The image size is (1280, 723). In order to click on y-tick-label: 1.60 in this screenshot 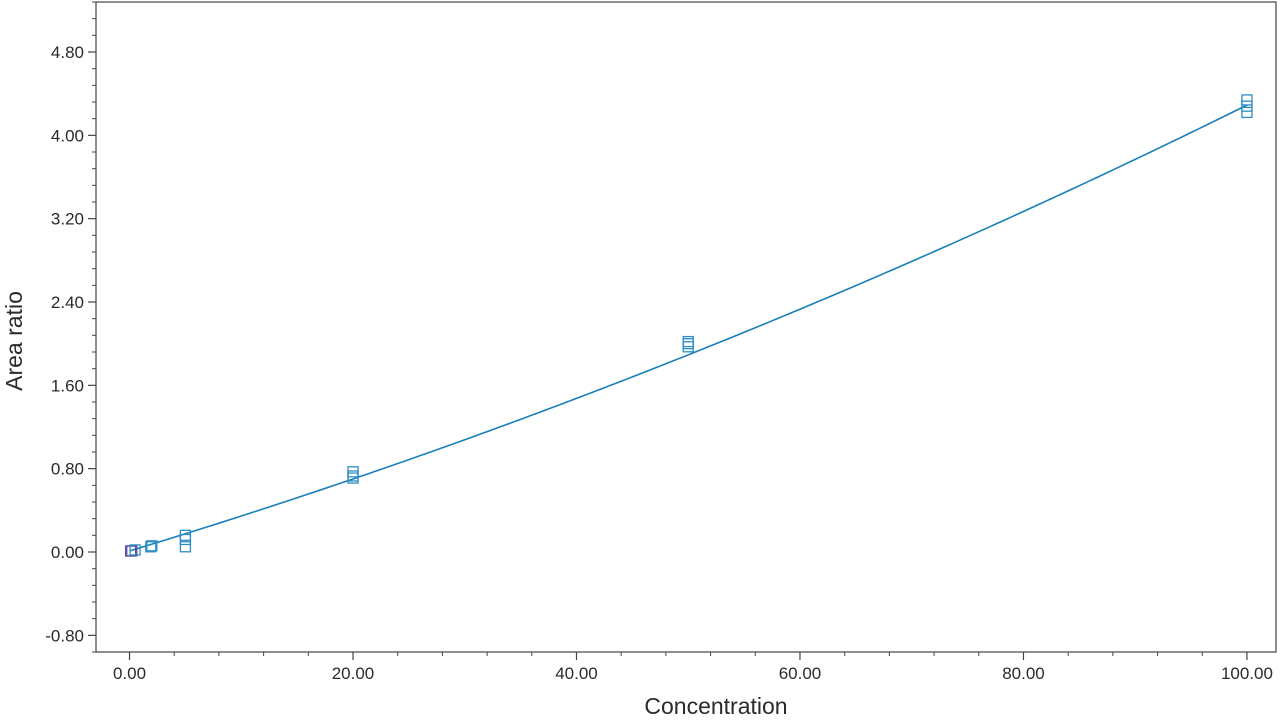, I will do `click(67, 385)`.